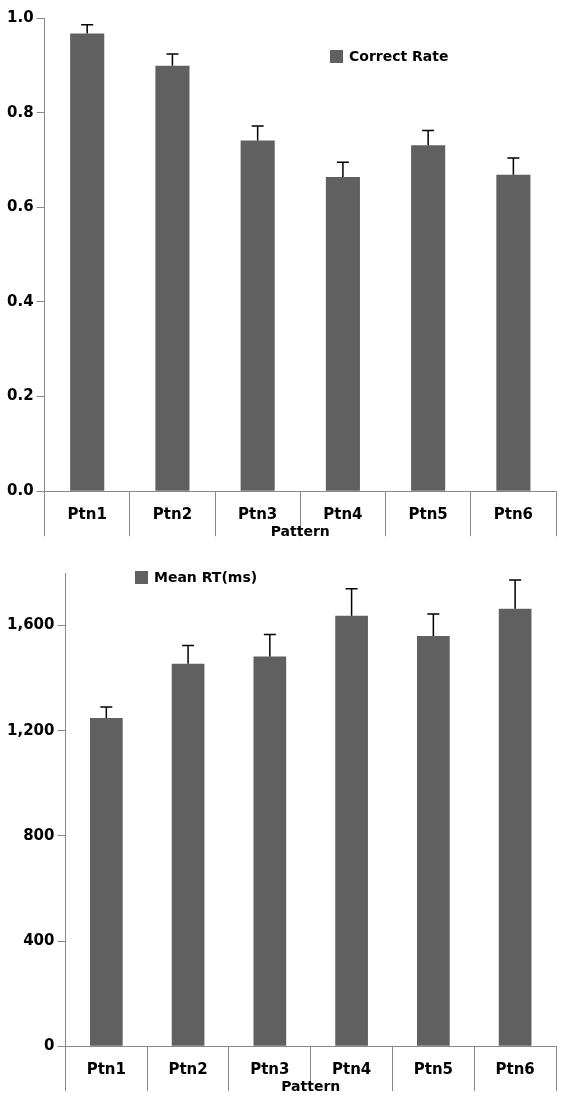  I want to click on y-tick-label: 0, so click(49, 1045).